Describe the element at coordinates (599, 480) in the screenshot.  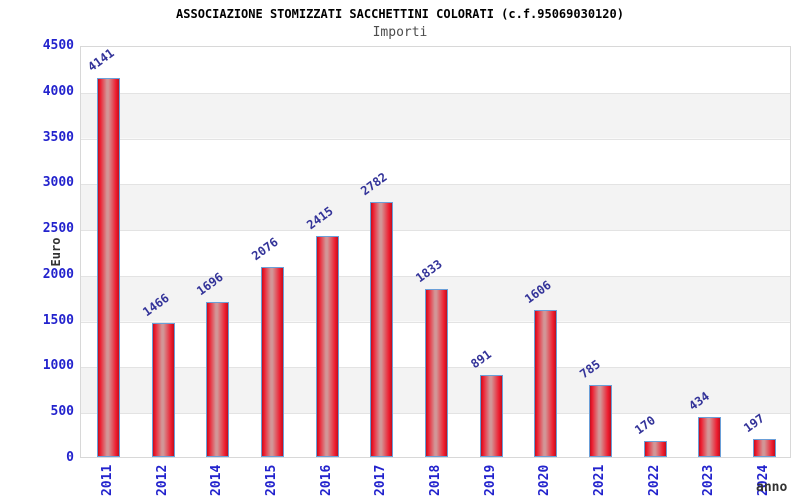
I see `x-tick-label: 2021` at that location.